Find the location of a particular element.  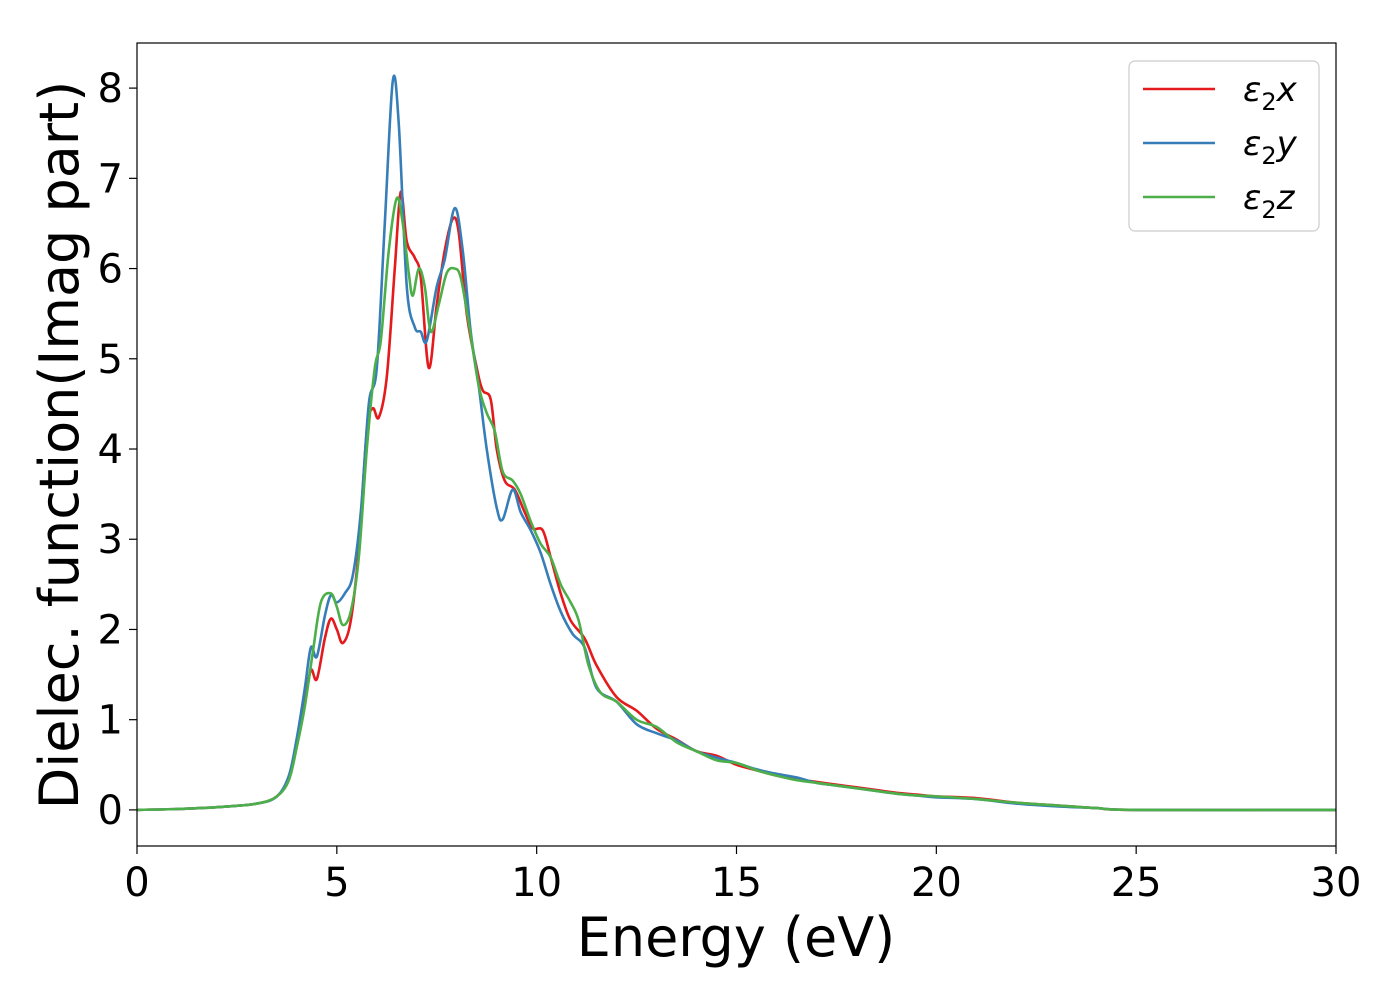

y-tick-label: 1 is located at coordinates (110, 721).